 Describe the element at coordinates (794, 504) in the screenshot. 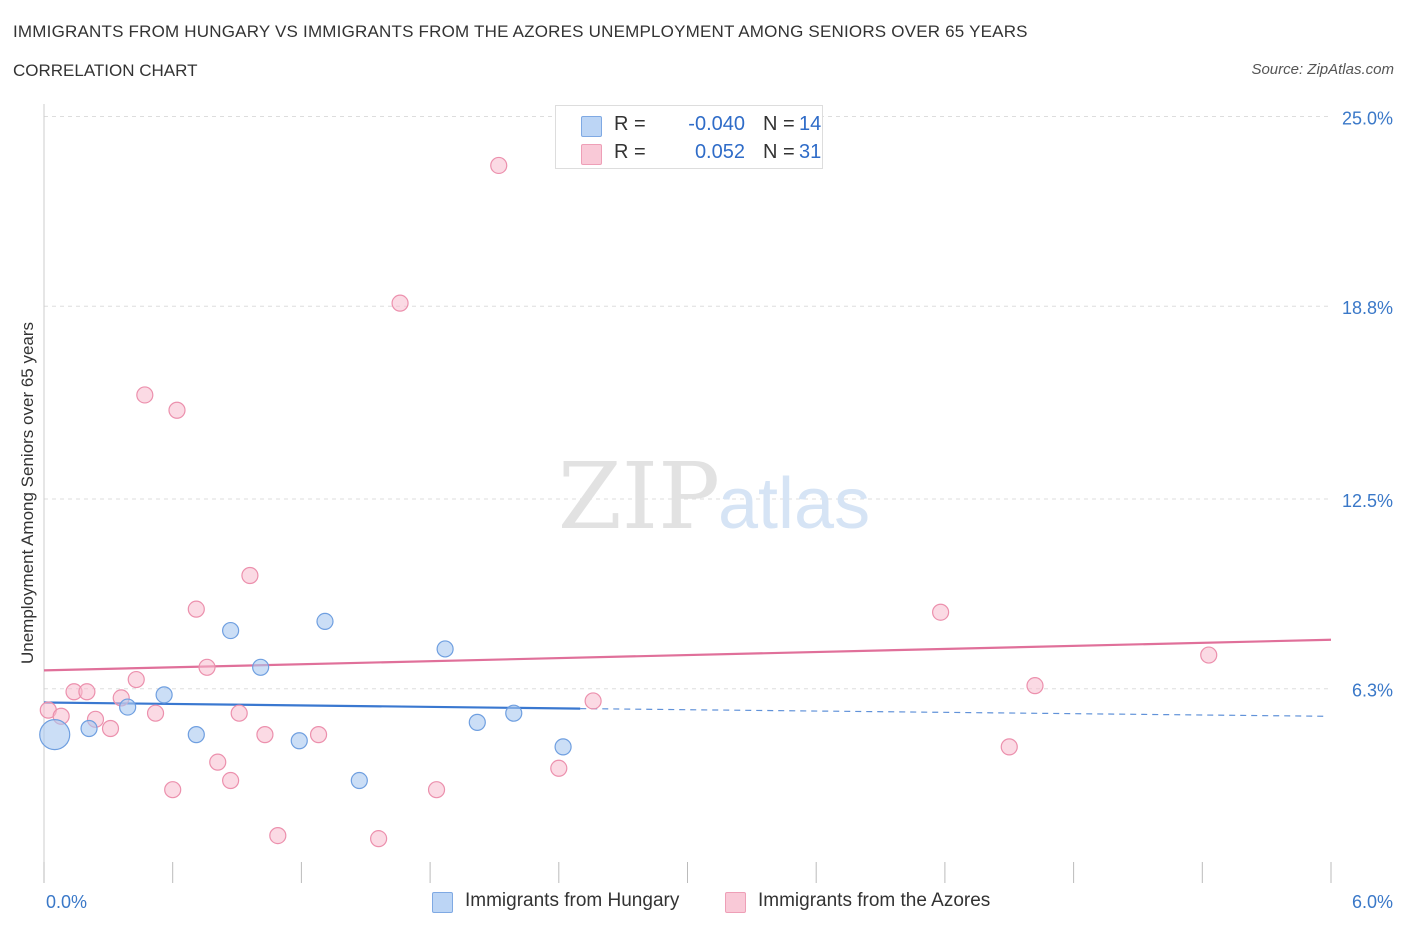

I see `watermark-atlas: atlas` at that location.